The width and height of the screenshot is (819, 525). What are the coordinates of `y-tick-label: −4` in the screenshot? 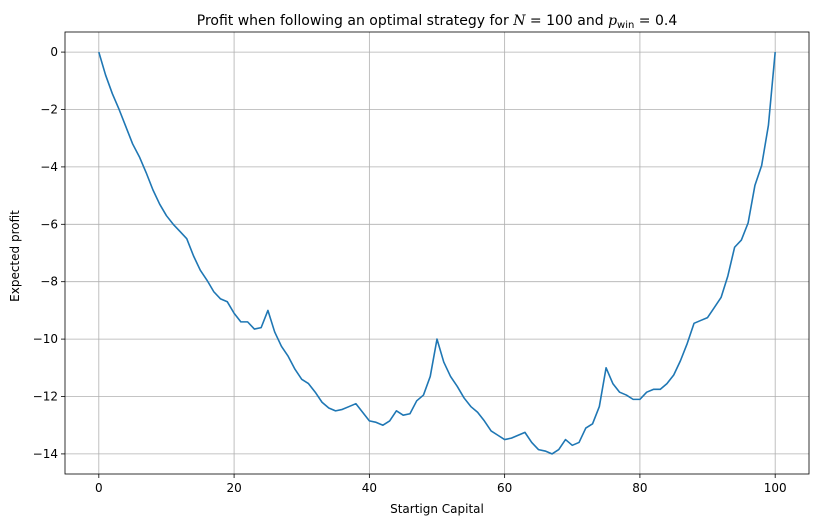 It's located at (49, 167).